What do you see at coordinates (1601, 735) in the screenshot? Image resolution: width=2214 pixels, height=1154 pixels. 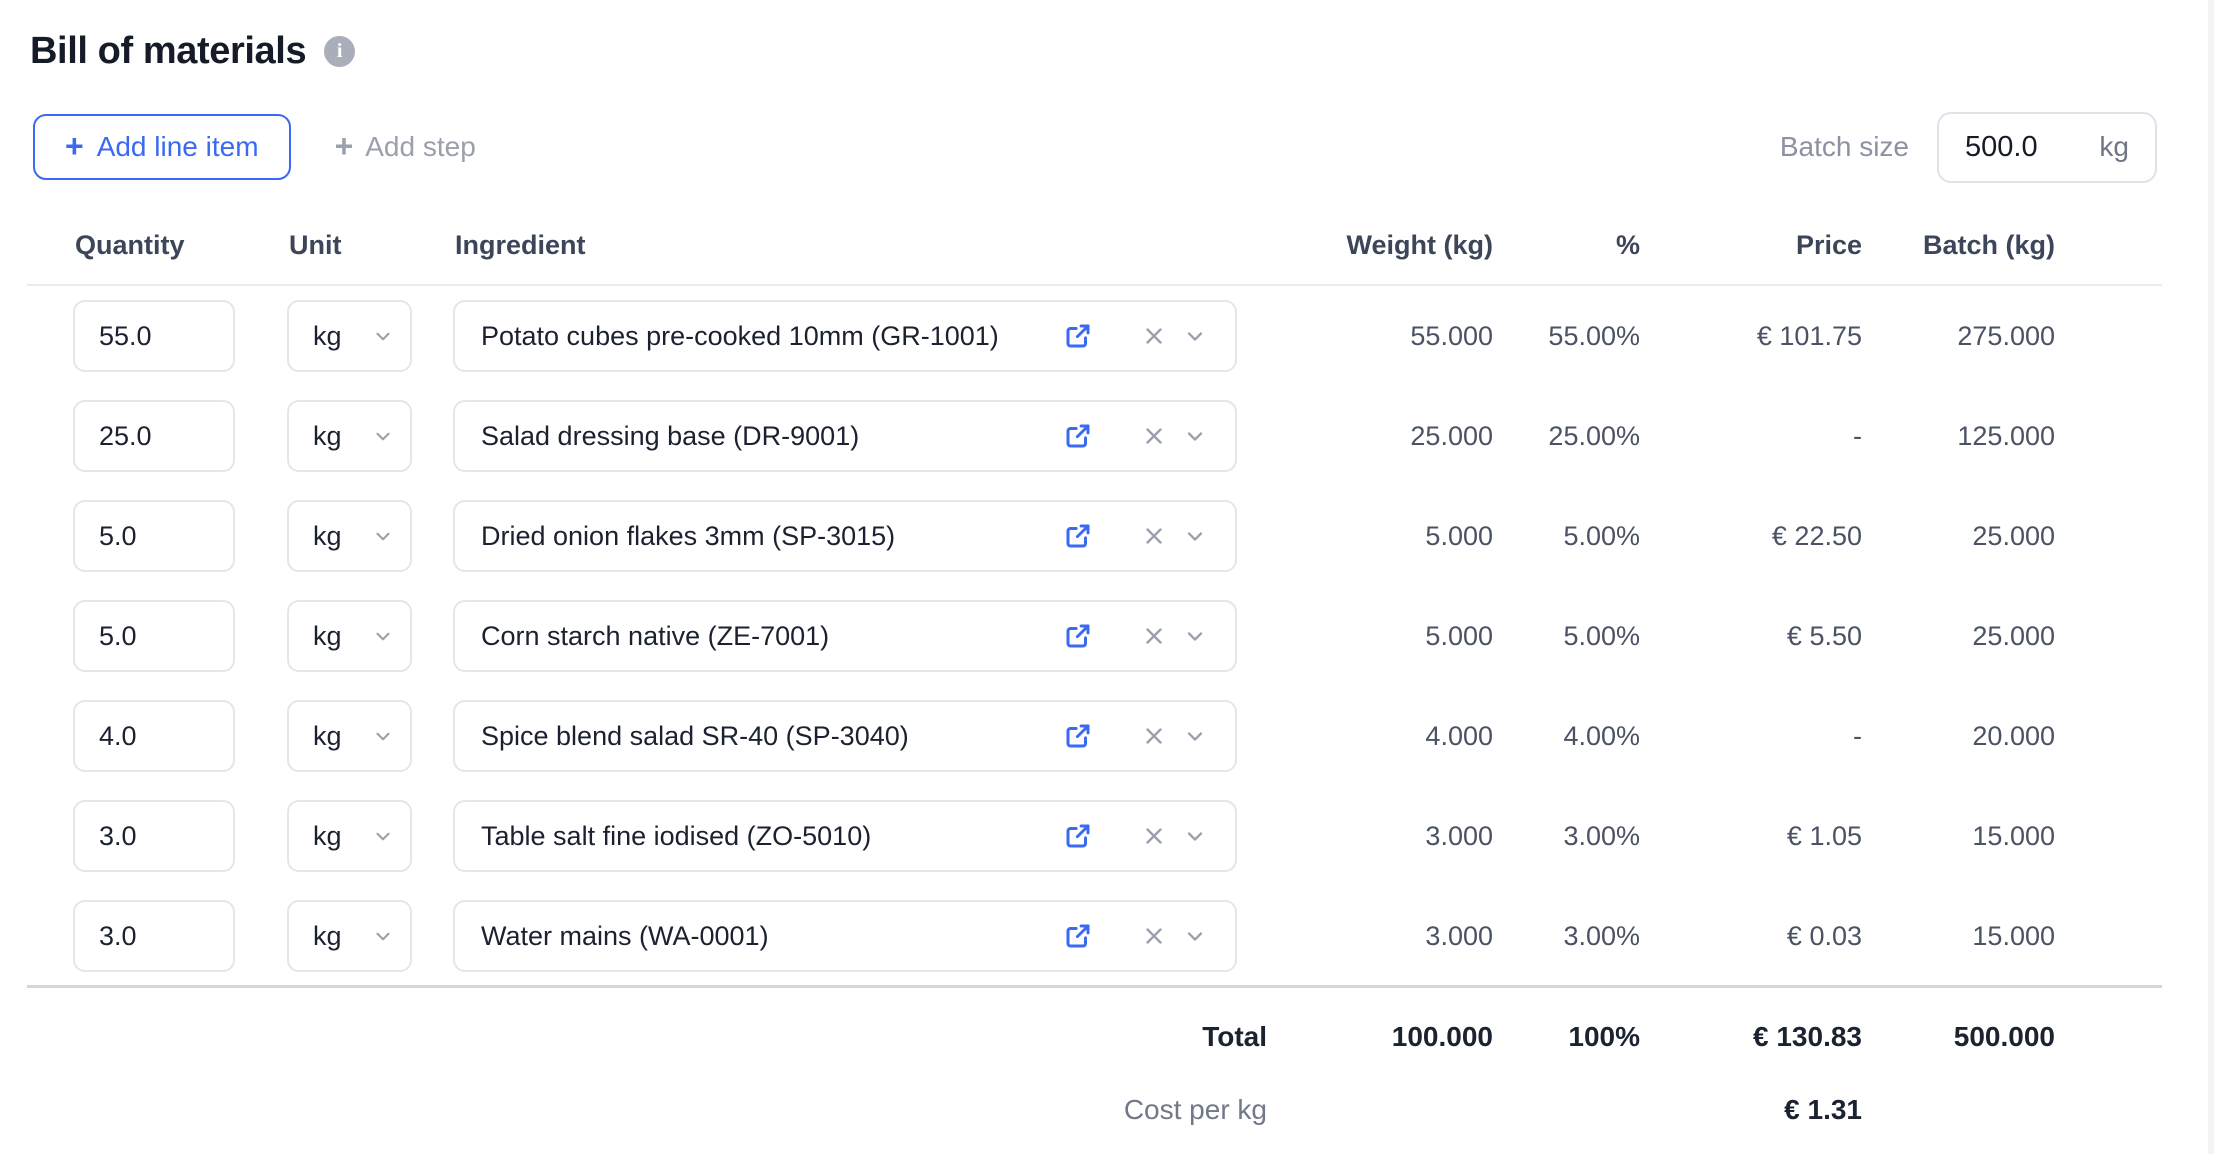 I see `percent-value: 4.00%` at bounding box center [1601, 735].